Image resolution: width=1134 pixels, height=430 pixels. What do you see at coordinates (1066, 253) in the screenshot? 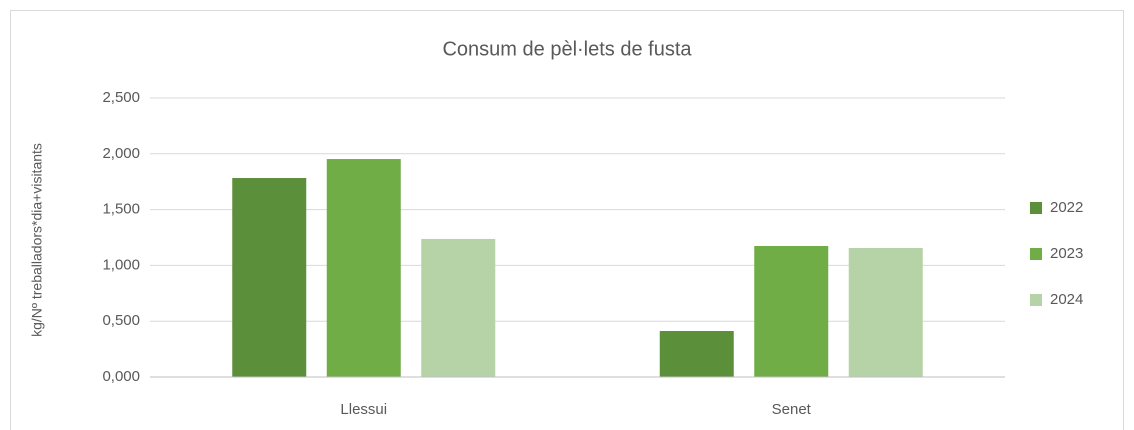
I see `legend-label: 2023` at bounding box center [1066, 253].